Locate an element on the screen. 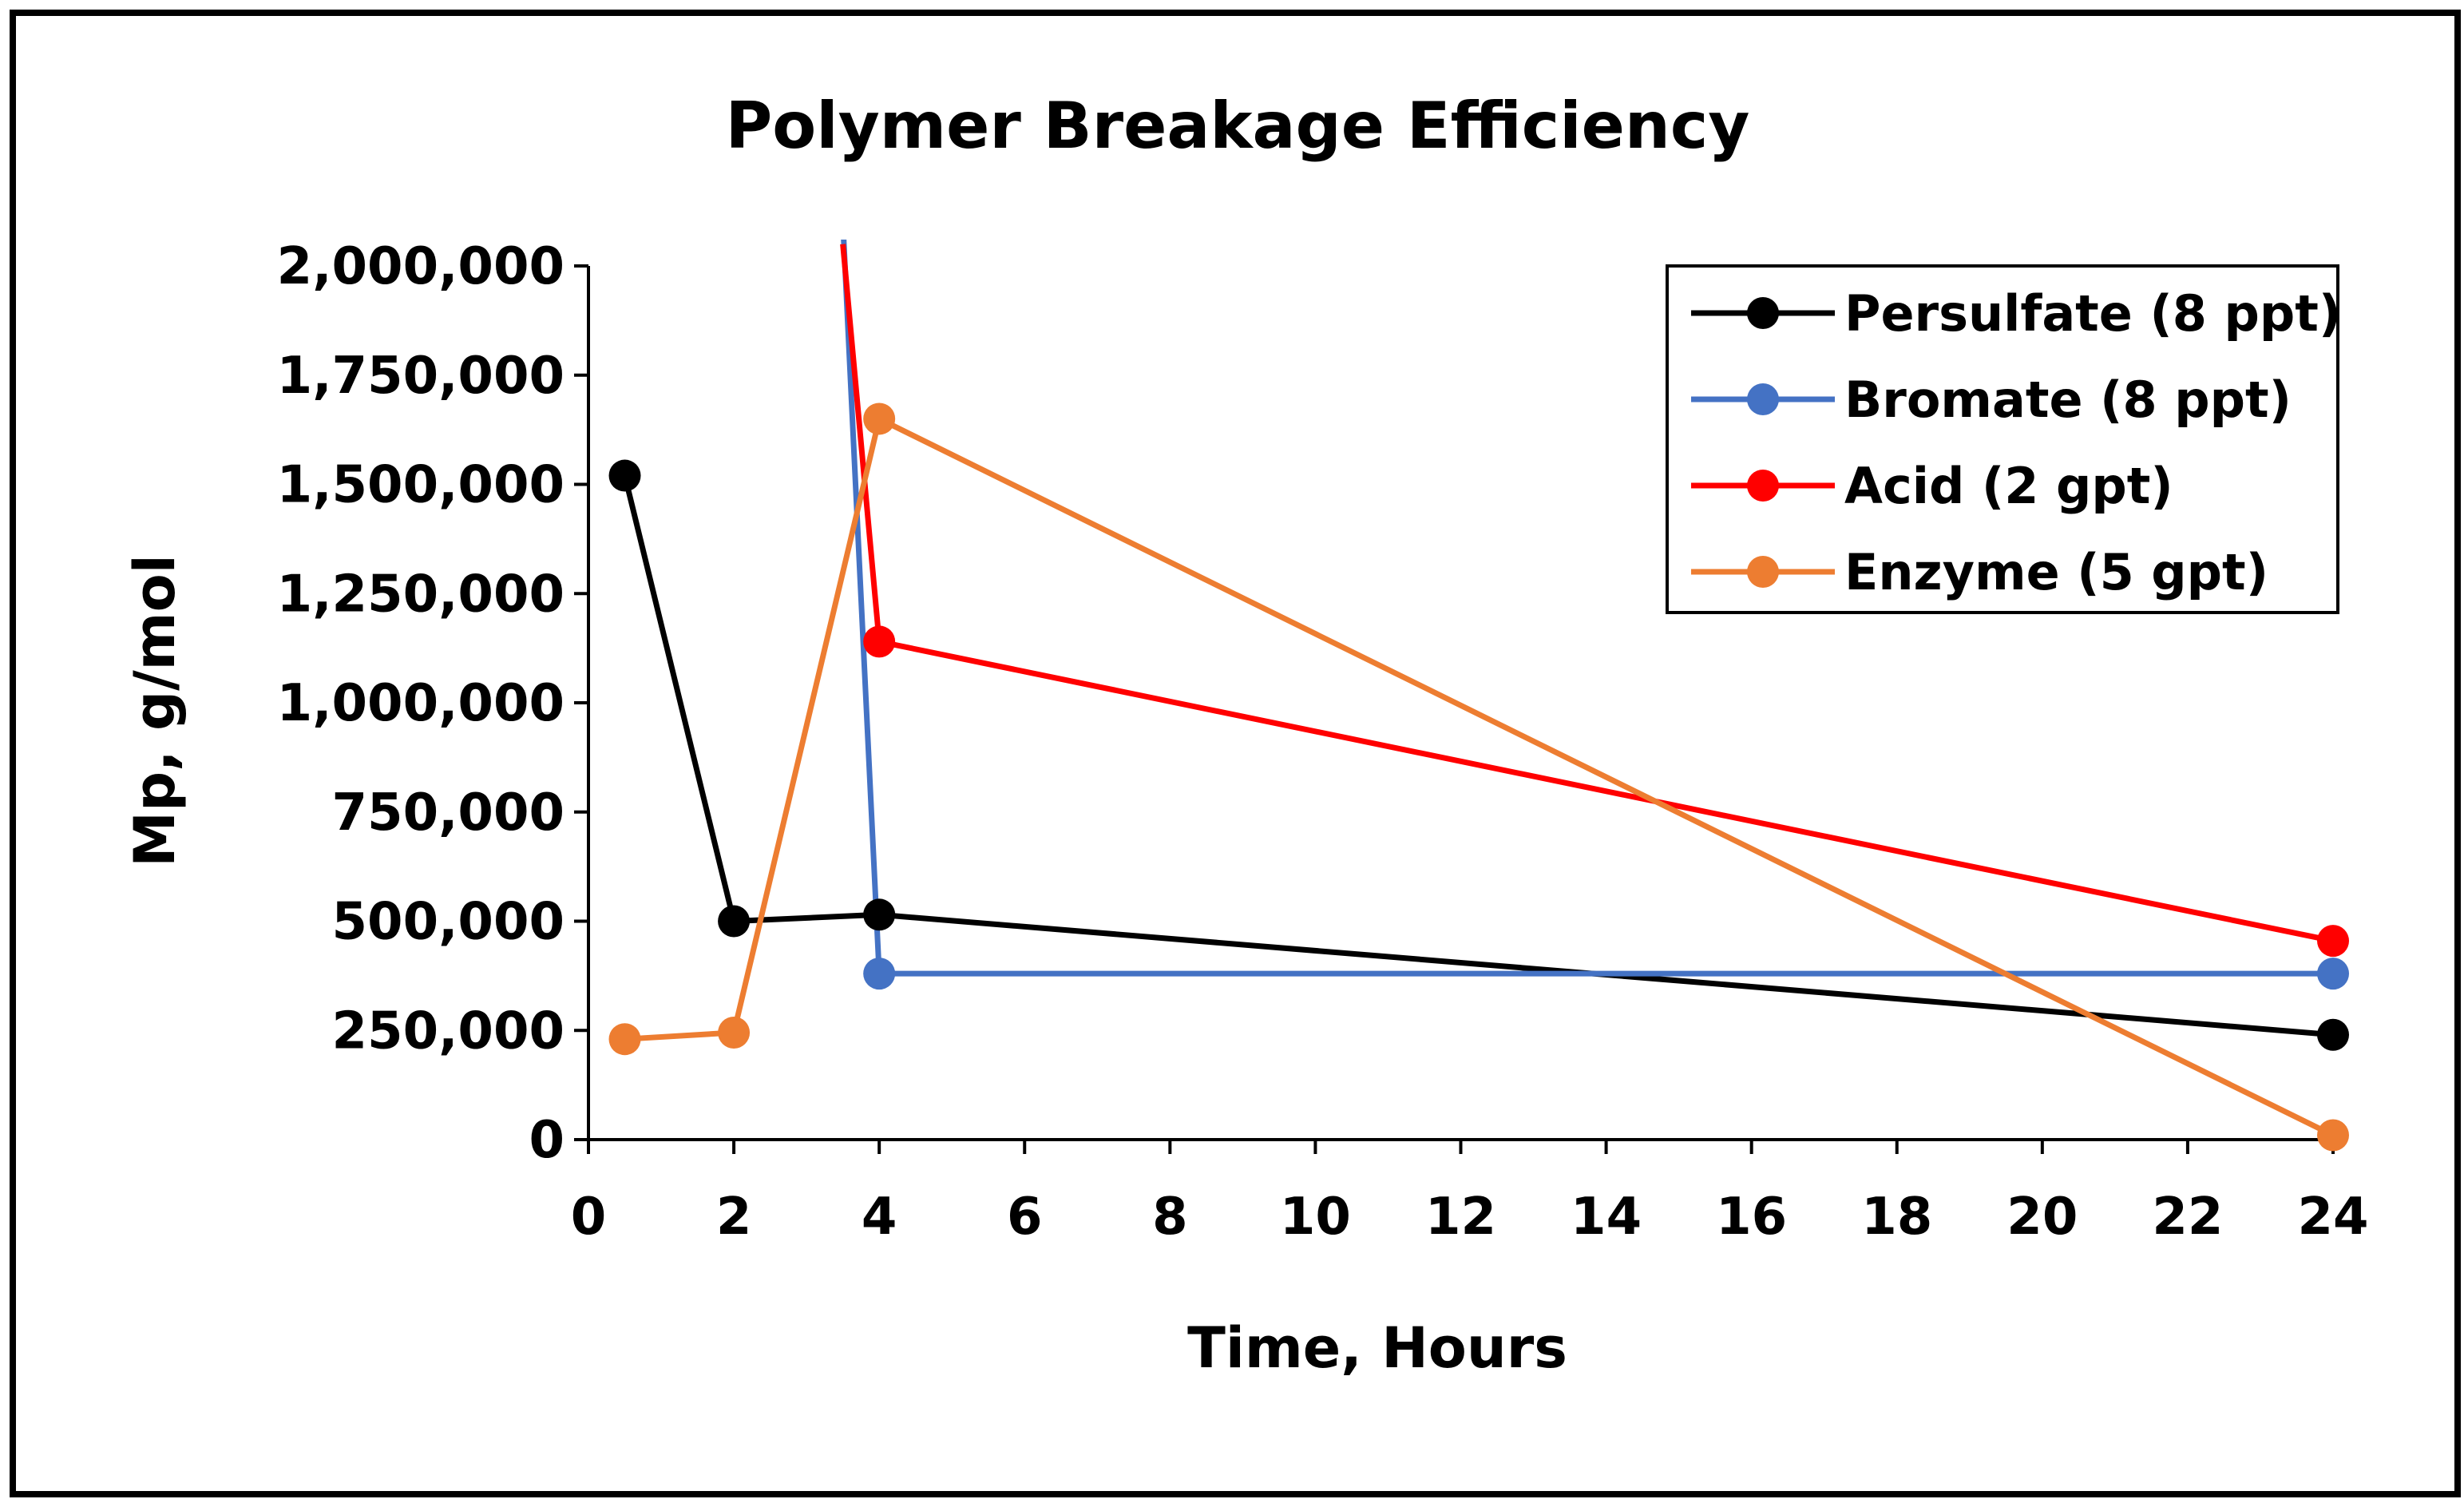  x-tick-label: 24 is located at coordinates (2332, 1218).